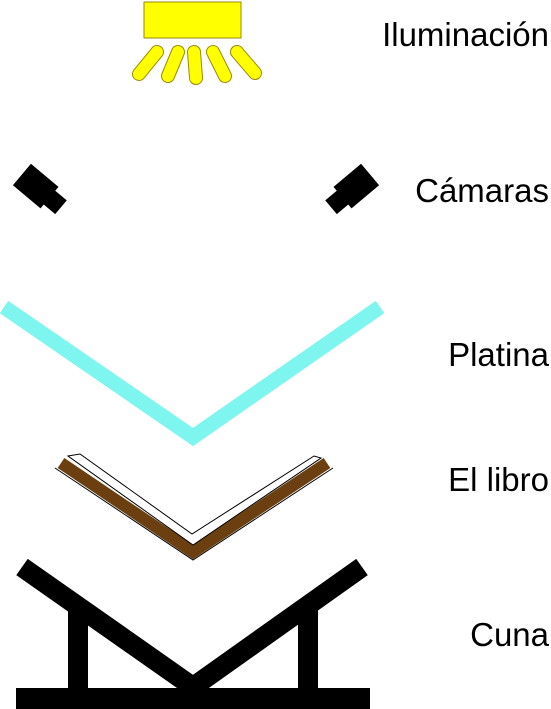  Describe the element at coordinates (192, 20) in the screenshot. I see `lamp-housing` at that location.